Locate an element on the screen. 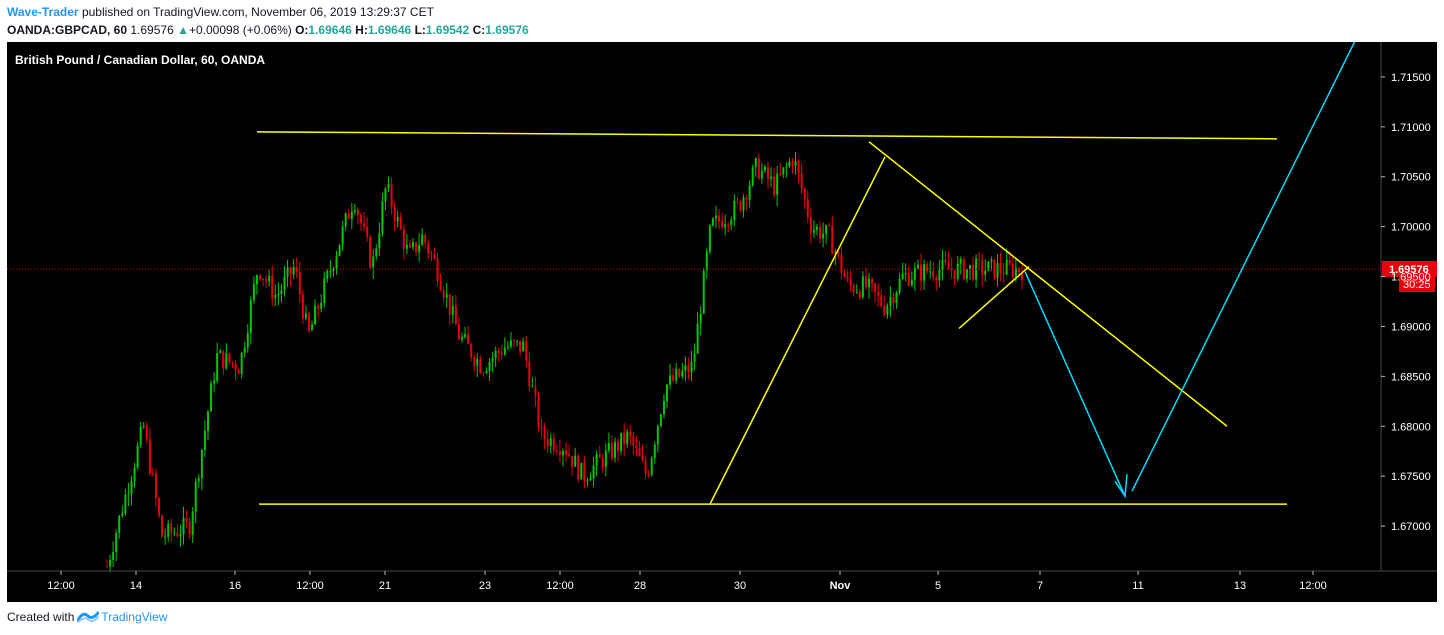  author-link: Wave-Trader is located at coordinates (43, 12).